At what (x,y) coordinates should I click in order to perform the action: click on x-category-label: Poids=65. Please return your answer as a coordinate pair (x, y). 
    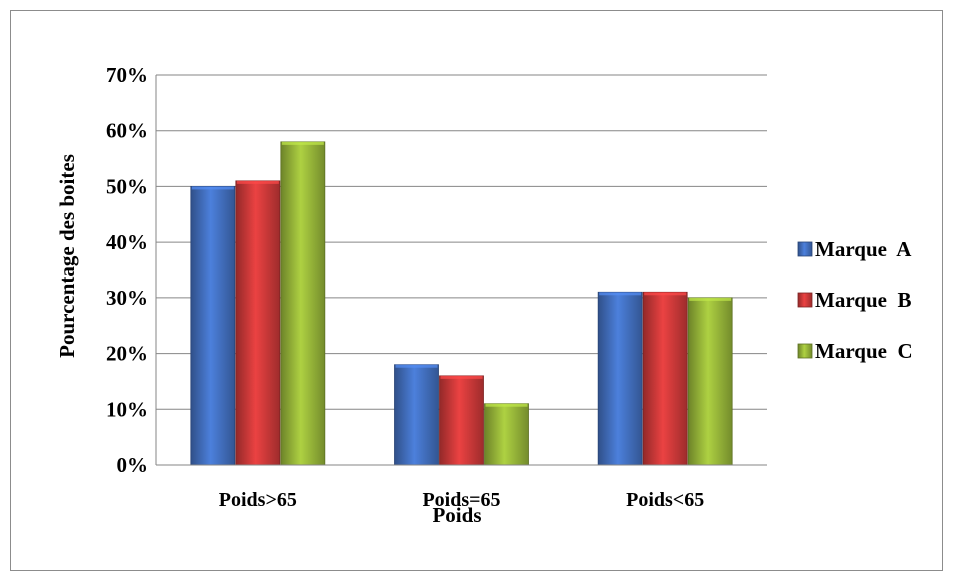
    Looking at the image, I should click on (461, 500).